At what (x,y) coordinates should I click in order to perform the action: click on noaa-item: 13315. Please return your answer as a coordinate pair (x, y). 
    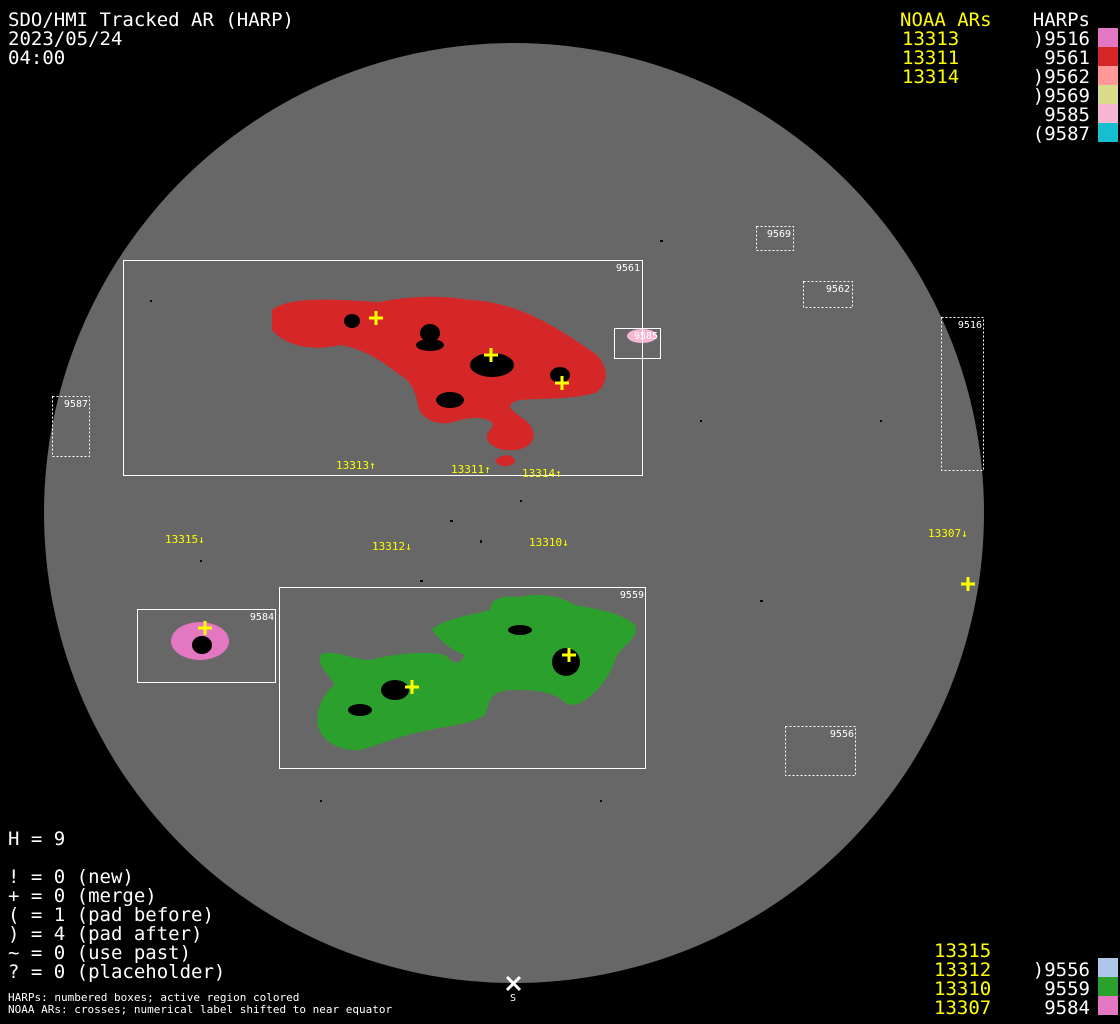
    Looking at the image, I should click on (963, 951).